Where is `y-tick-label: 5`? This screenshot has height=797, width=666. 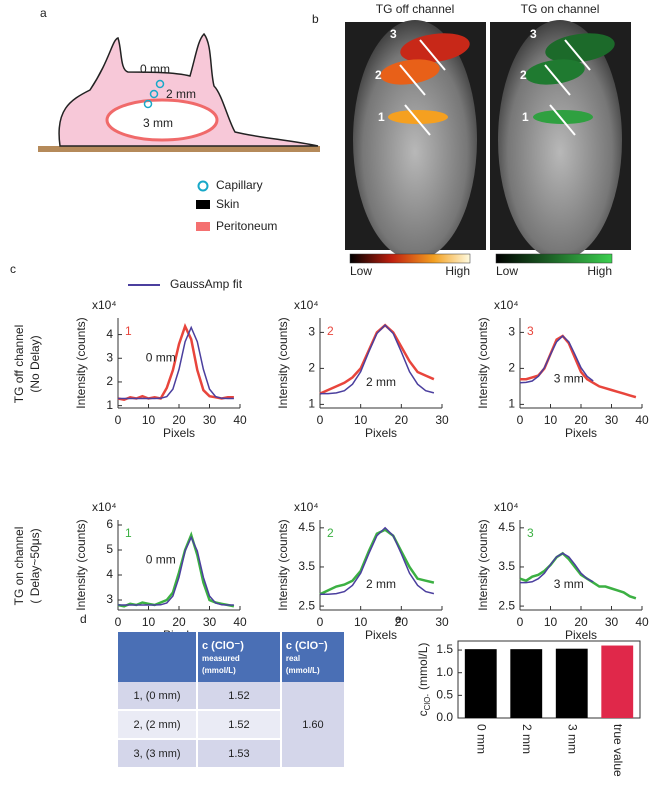
y-tick-label: 5 is located at coordinates (109, 549).